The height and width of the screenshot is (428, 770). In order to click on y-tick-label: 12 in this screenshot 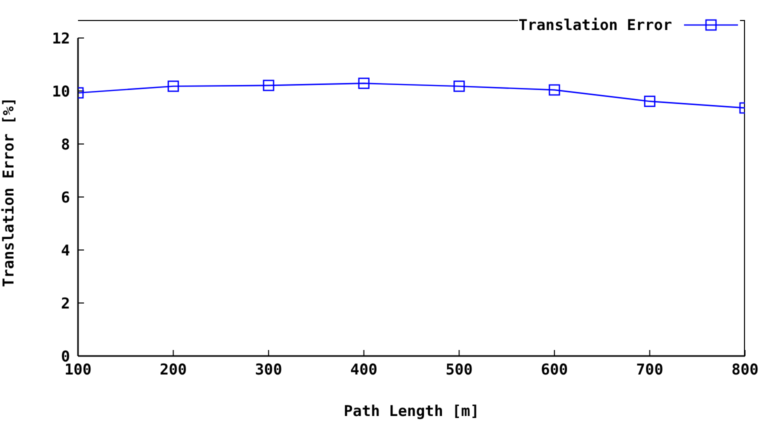, I will do `click(61, 38)`.